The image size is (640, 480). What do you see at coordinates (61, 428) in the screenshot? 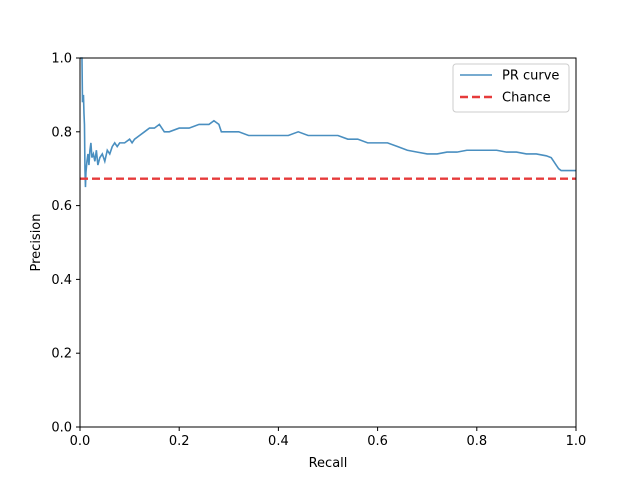
I see `y-tick-label: 0.0` at bounding box center [61, 428].